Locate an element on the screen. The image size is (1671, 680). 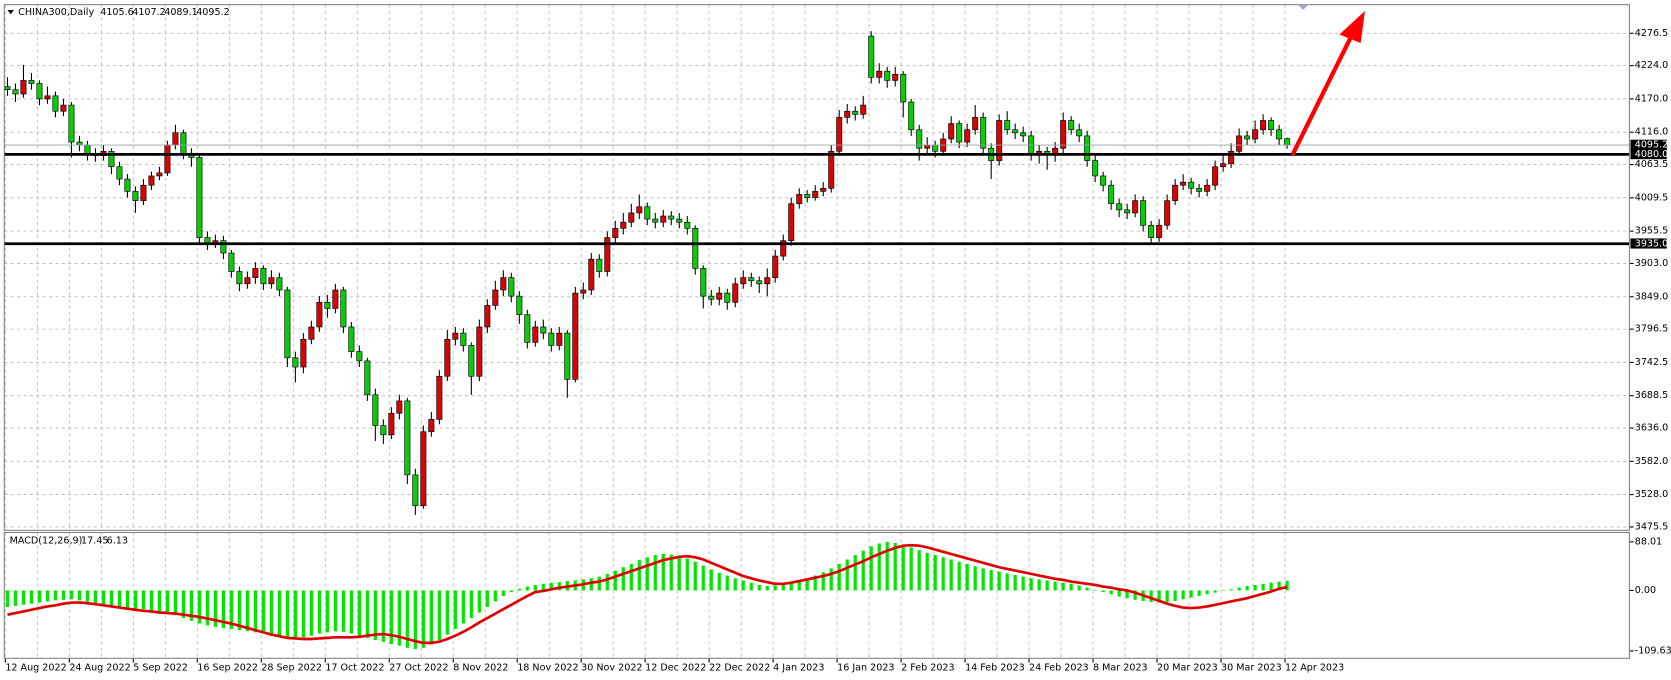
ohlc-close: 4095.2 is located at coordinates (213, 12).